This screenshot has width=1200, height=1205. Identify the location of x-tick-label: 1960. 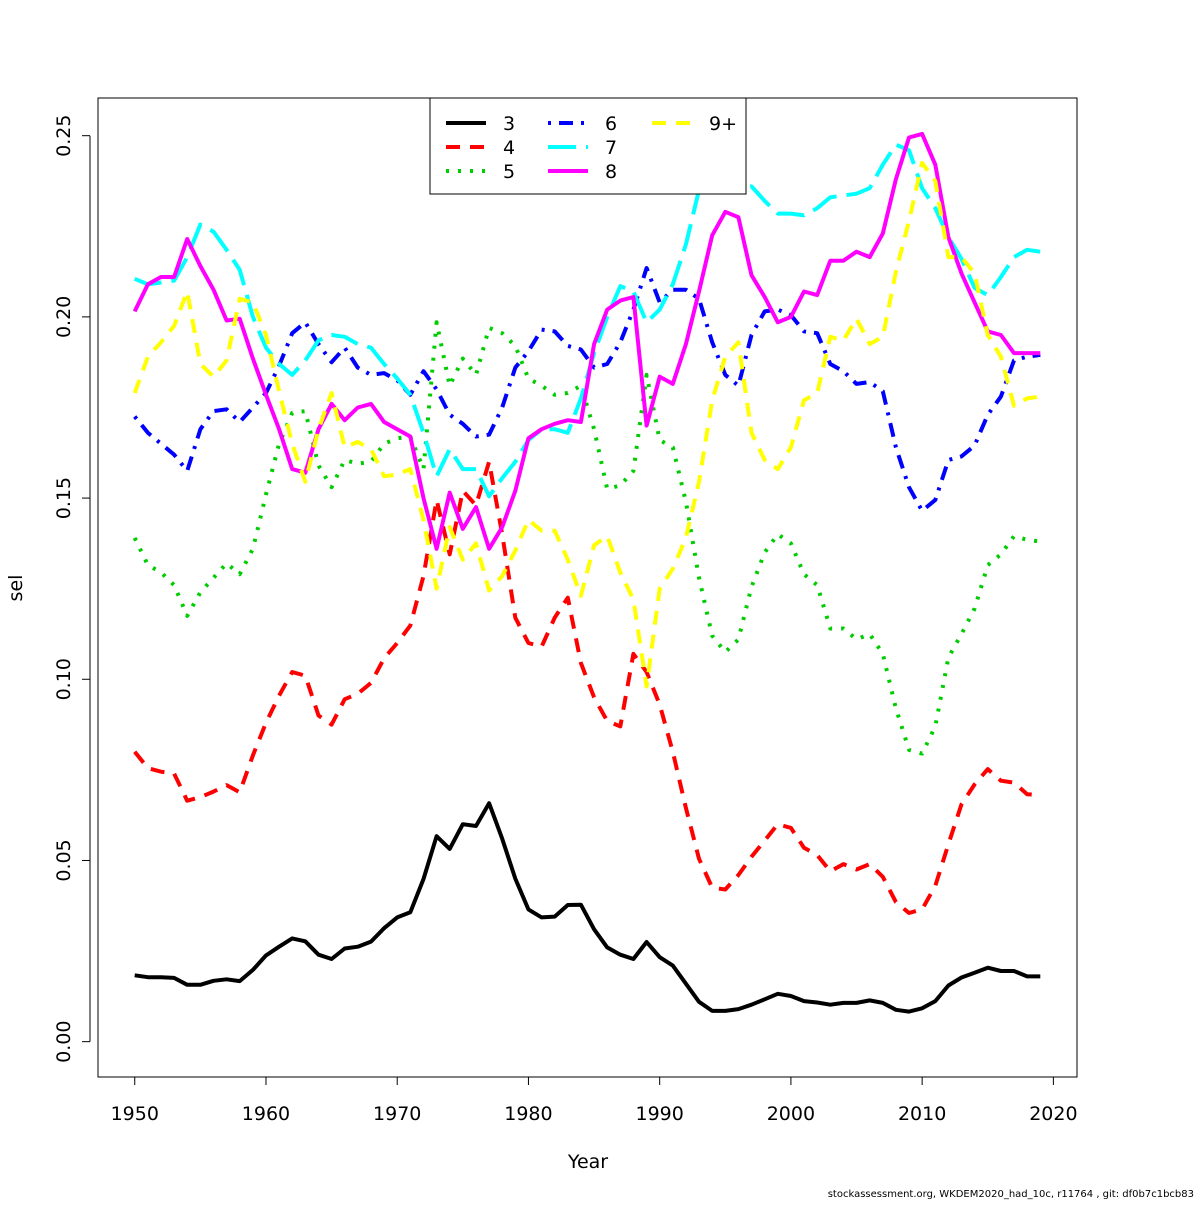
(266, 1114).